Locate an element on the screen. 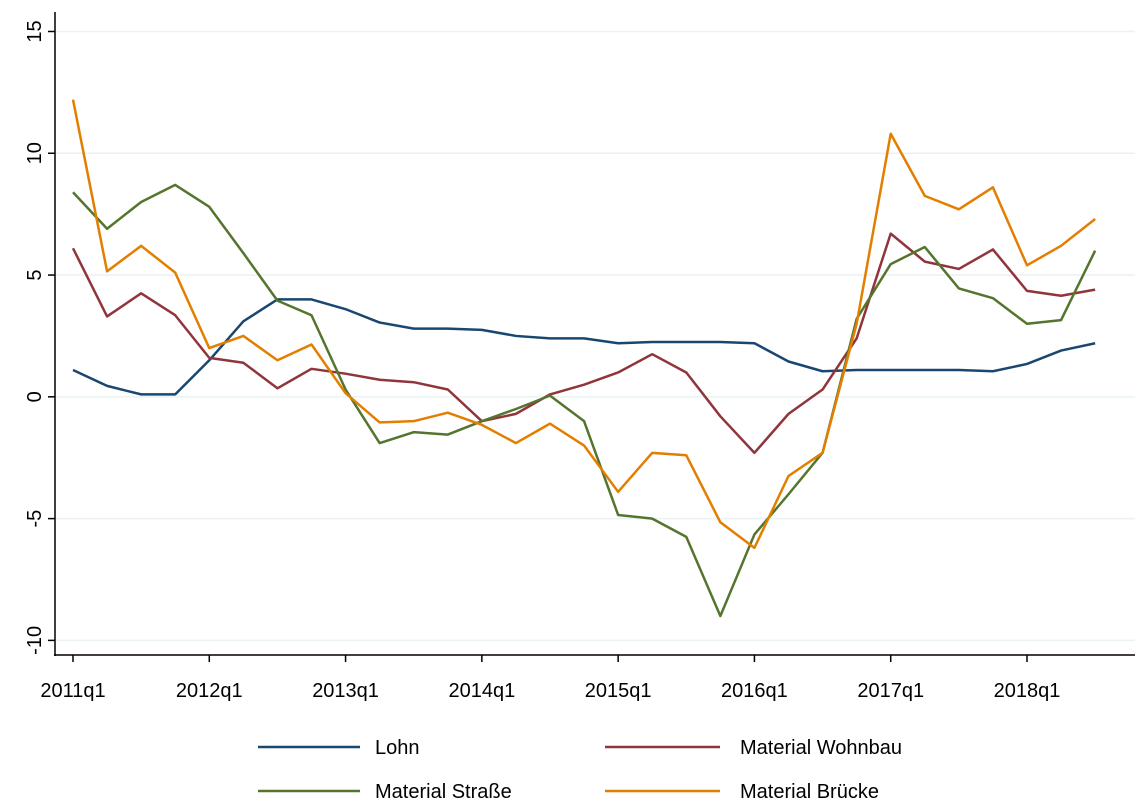 This screenshot has width=1137, height=801. x-tick-label: 2018q1 is located at coordinates (1027, 691).